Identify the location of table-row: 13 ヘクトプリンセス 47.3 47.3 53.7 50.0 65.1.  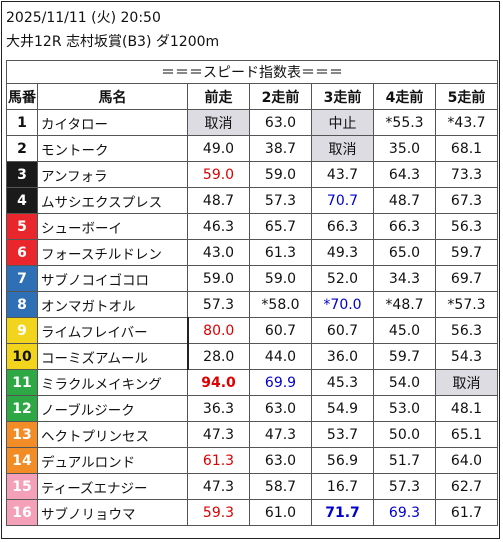
(252, 434).